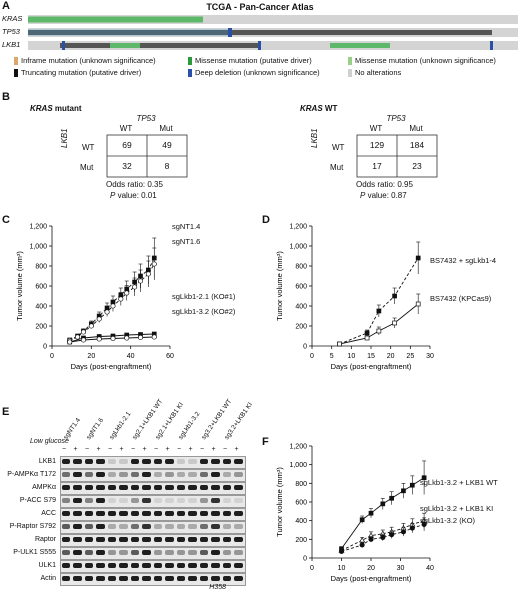 This screenshot has height=594, width=520. What do you see at coordinates (91, 356) in the screenshot?
I see `x-tick-label: 20` at bounding box center [91, 356].